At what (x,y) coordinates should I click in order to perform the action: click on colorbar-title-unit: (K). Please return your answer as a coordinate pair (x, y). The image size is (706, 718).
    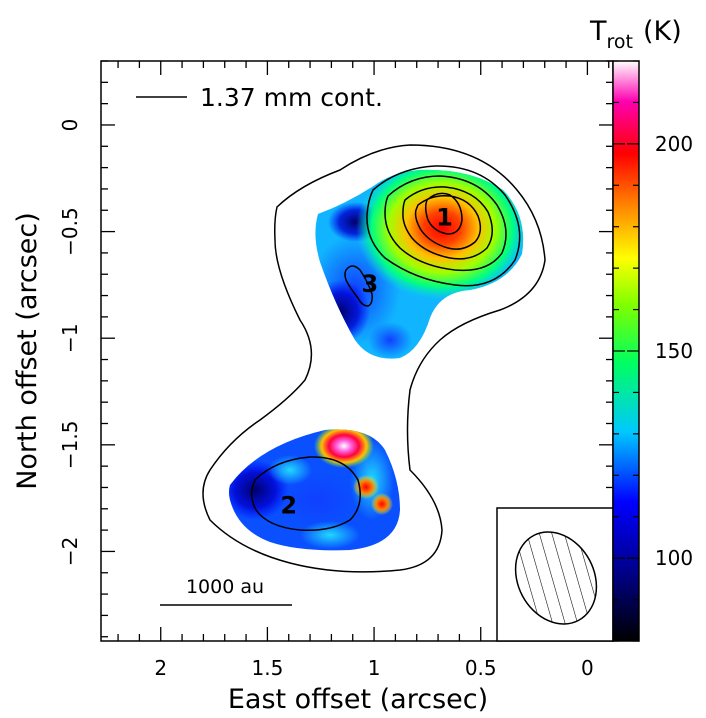
    Looking at the image, I should click on (662, 31).